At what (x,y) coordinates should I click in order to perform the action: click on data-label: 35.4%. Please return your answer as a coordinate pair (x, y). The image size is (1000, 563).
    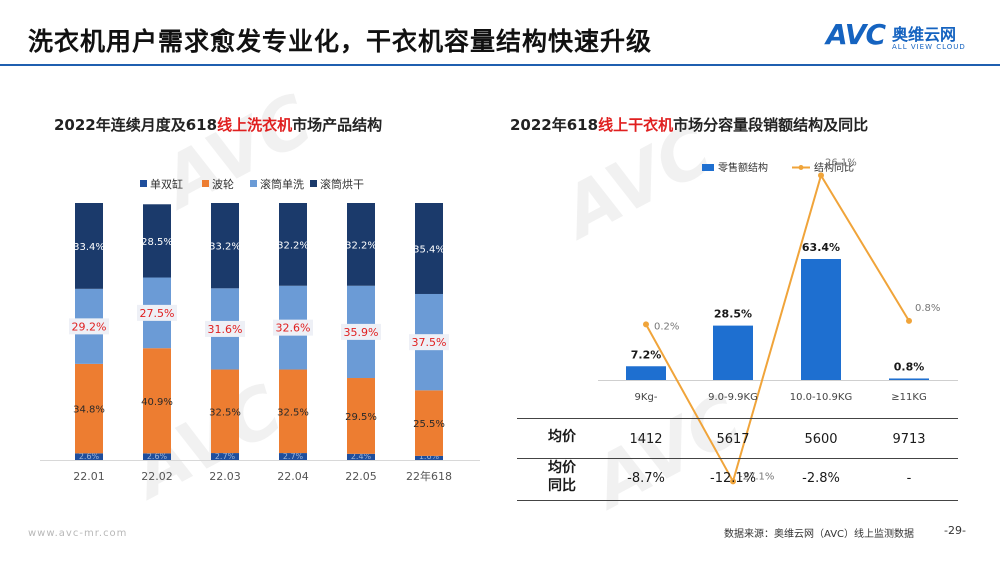
    Looking at the image, I should click on (429, 249).